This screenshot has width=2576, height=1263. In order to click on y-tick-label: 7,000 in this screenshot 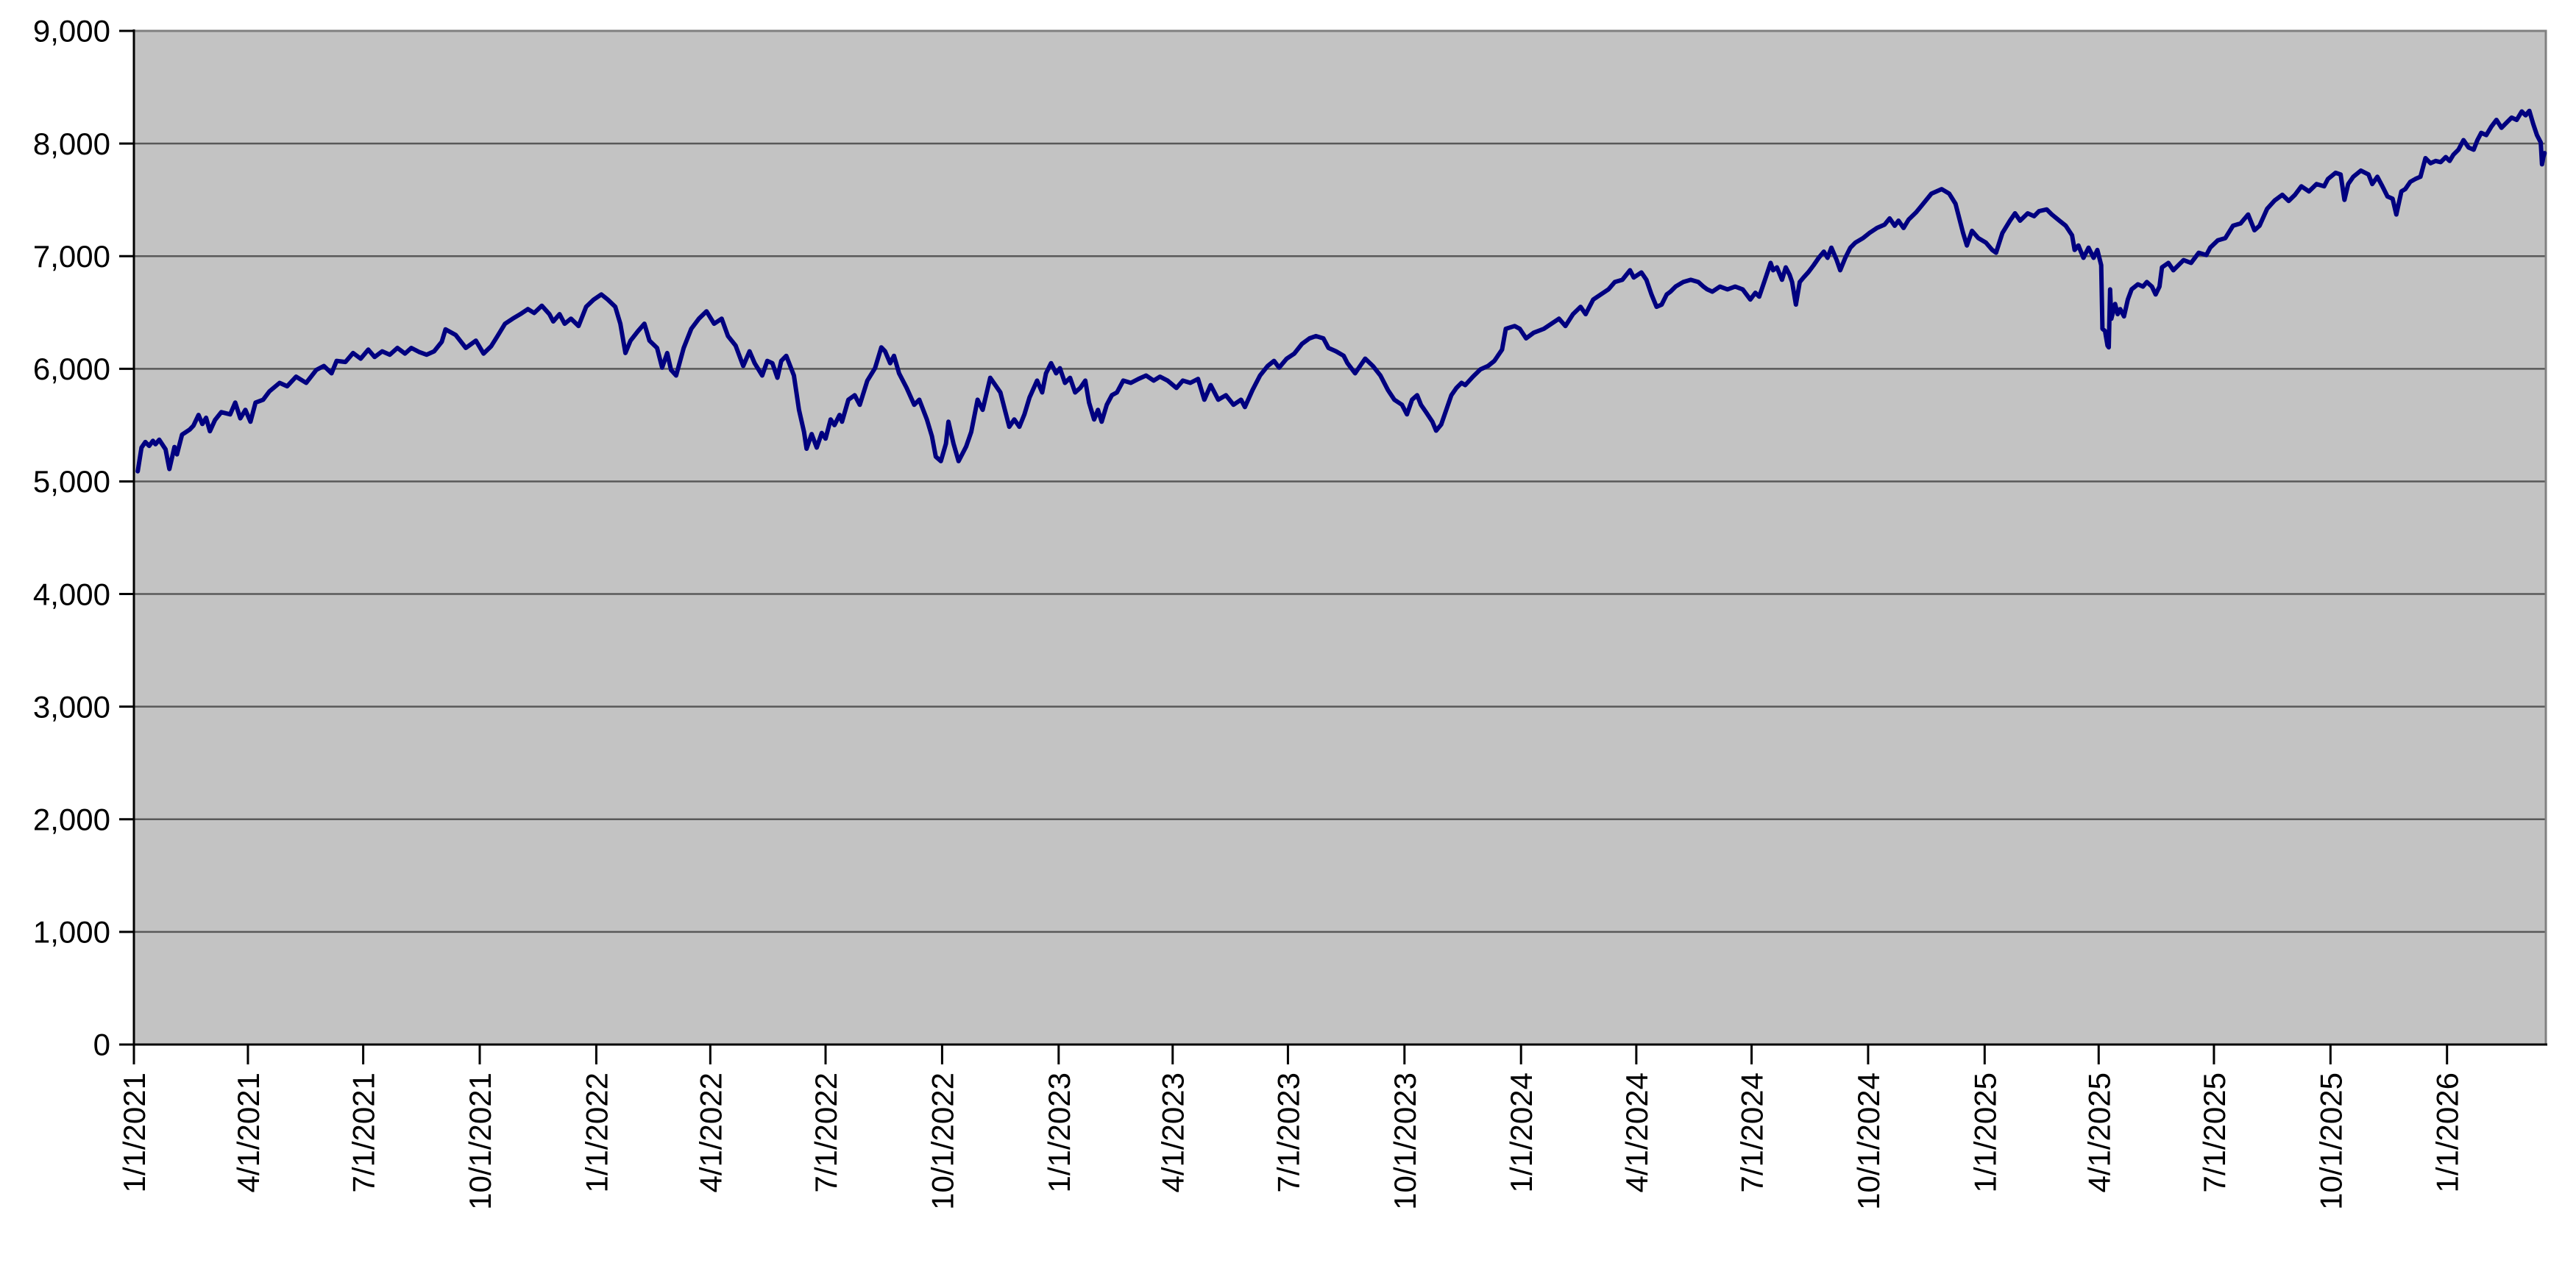, I will do `click(71, 256)`.